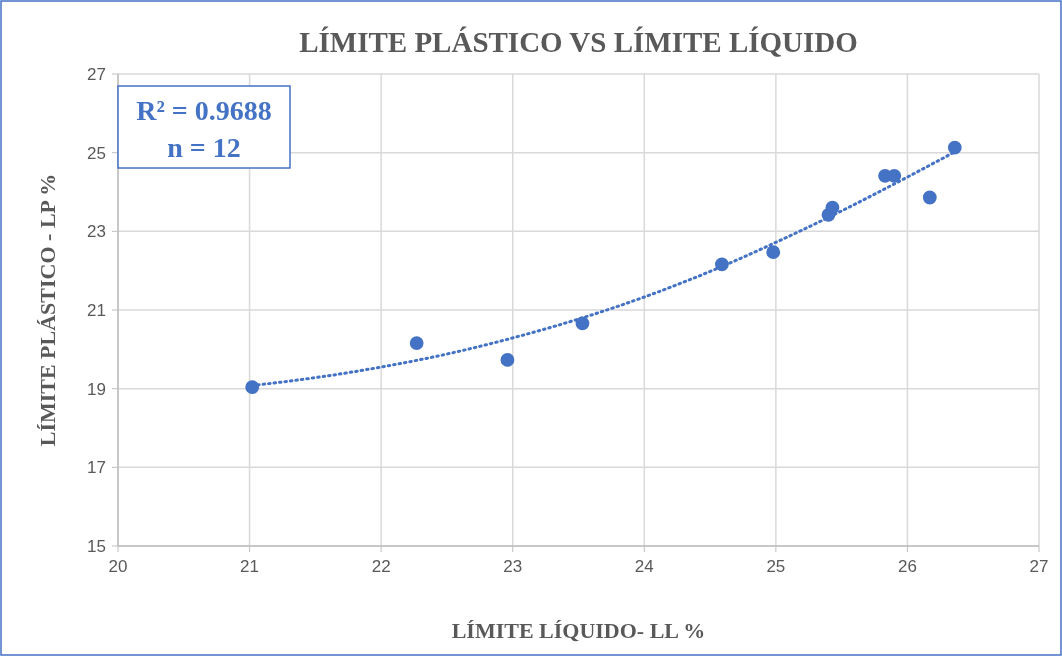  Describe the element at coordinates (578, 42) in the screenshot. I see `chart-title: LÍMITE PLÁSTICO VS LÍMITE LÍQUIDO` at that location.